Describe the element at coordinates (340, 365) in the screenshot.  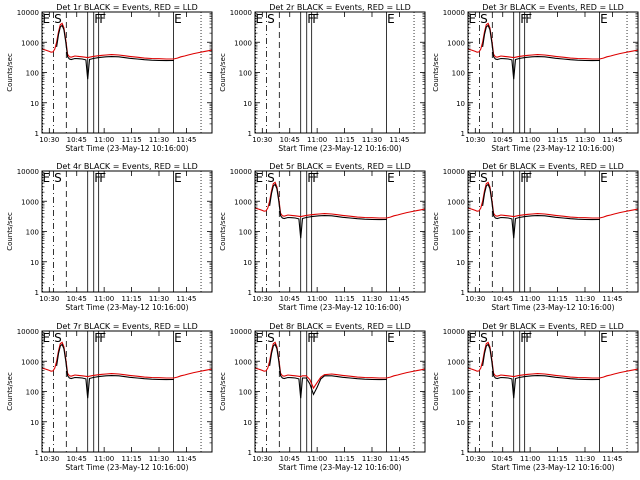
I see `series-lld` at that location.